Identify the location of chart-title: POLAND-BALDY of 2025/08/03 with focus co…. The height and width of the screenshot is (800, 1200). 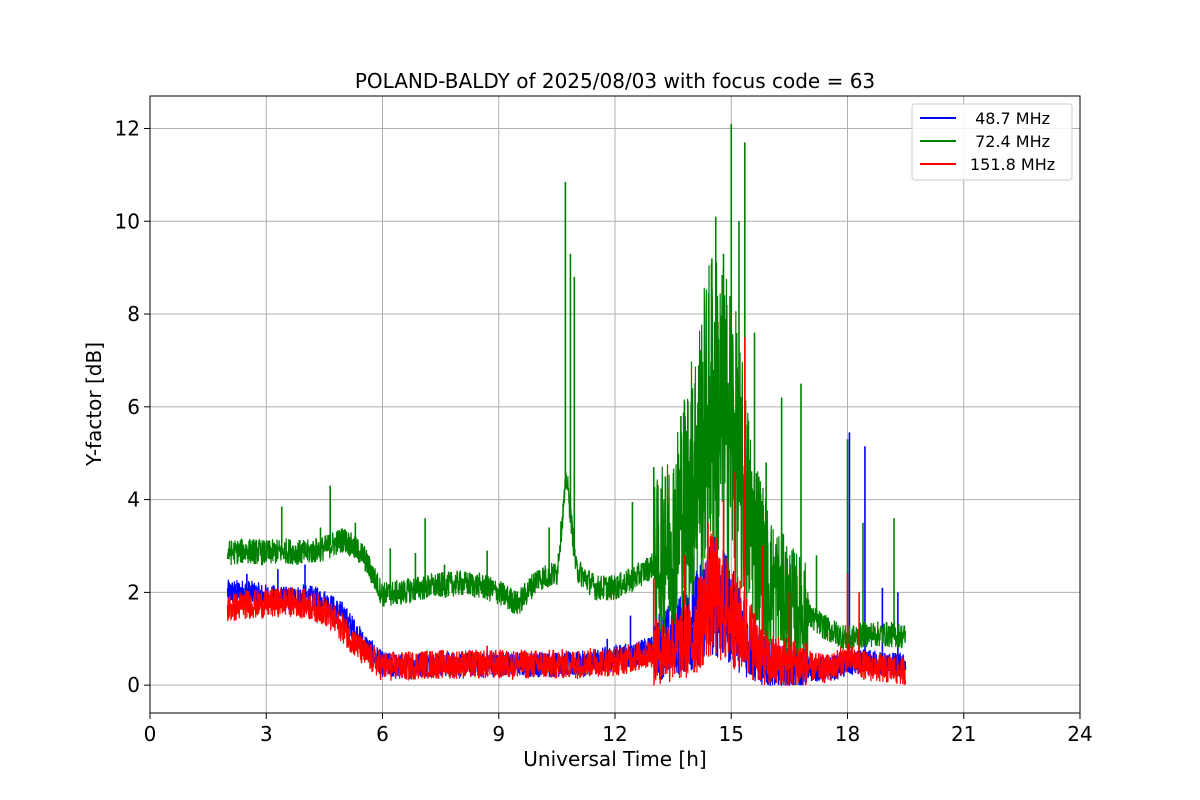
(615, 81).